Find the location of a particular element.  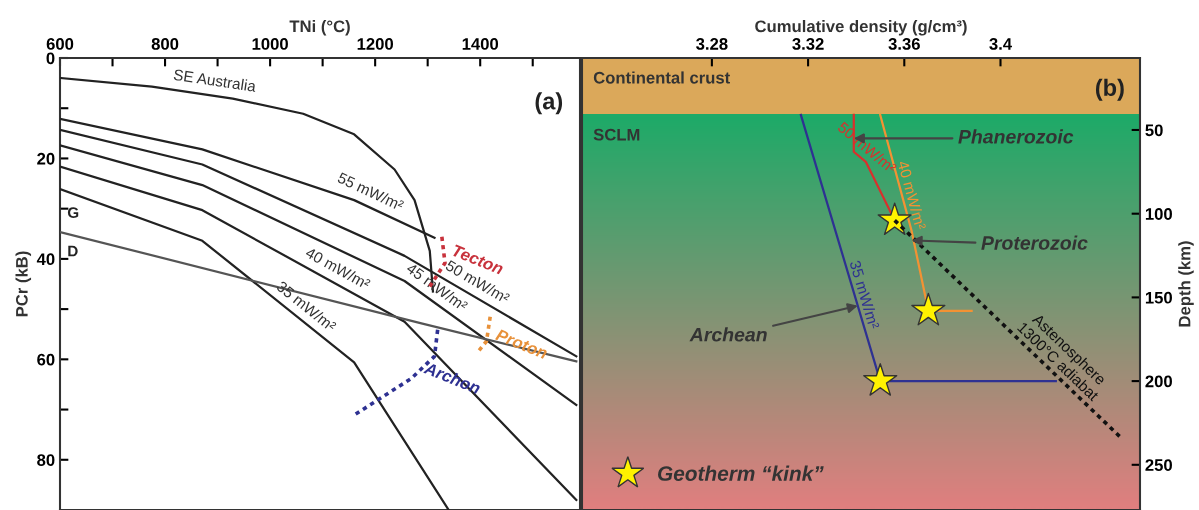

x-axis-title: Cumulative density (g/cm³) is located at coordinates (861, 27).